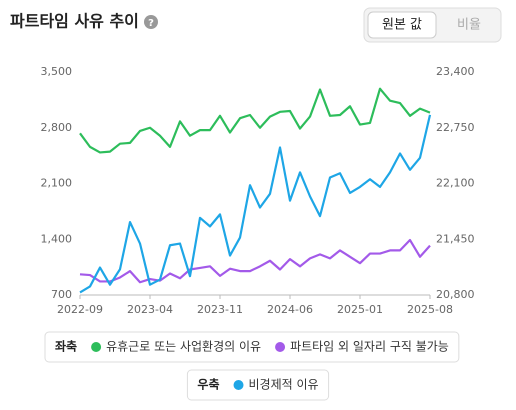  What do you see at coordinates (455, 183) in the screenshot?
I see `y2-tick-label: 22,100` at bounding box center [455, 183].